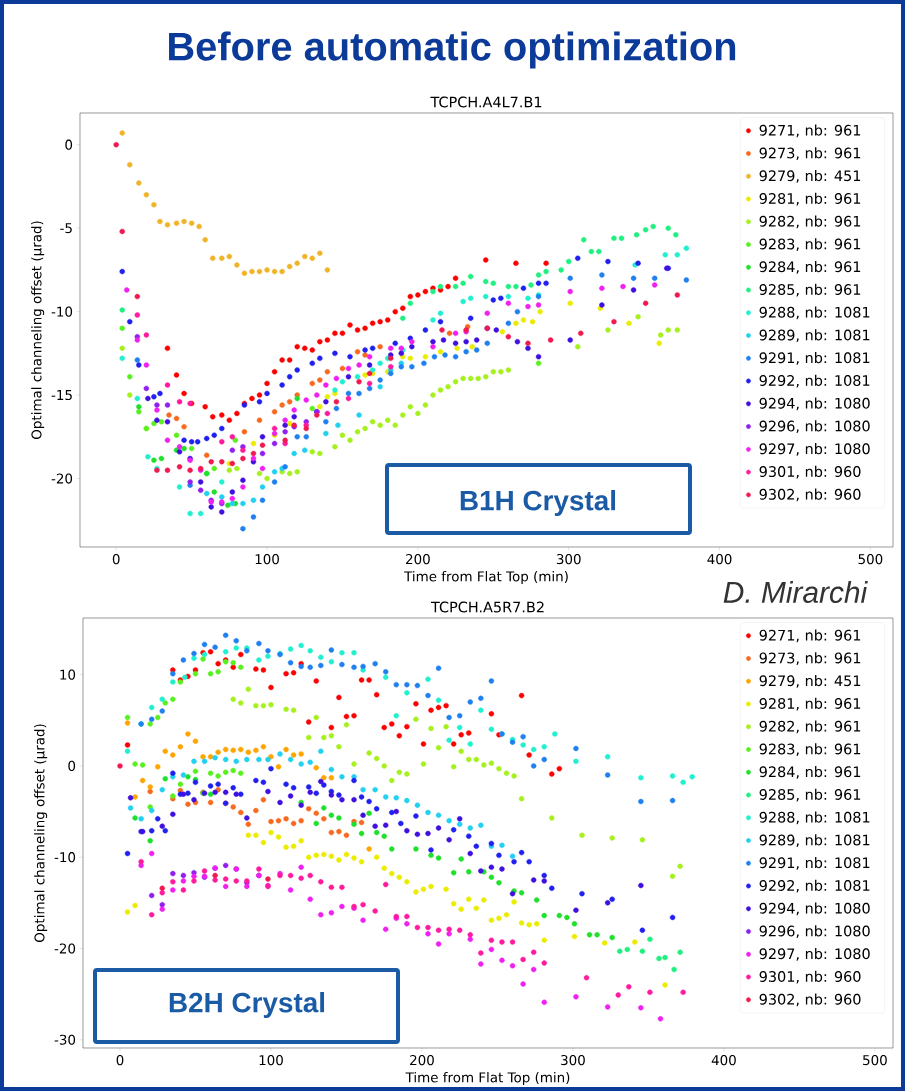 The height and width of the screenshot is (1091, 905). I want to click on text: Before automatic optimization, so click(452, 50).